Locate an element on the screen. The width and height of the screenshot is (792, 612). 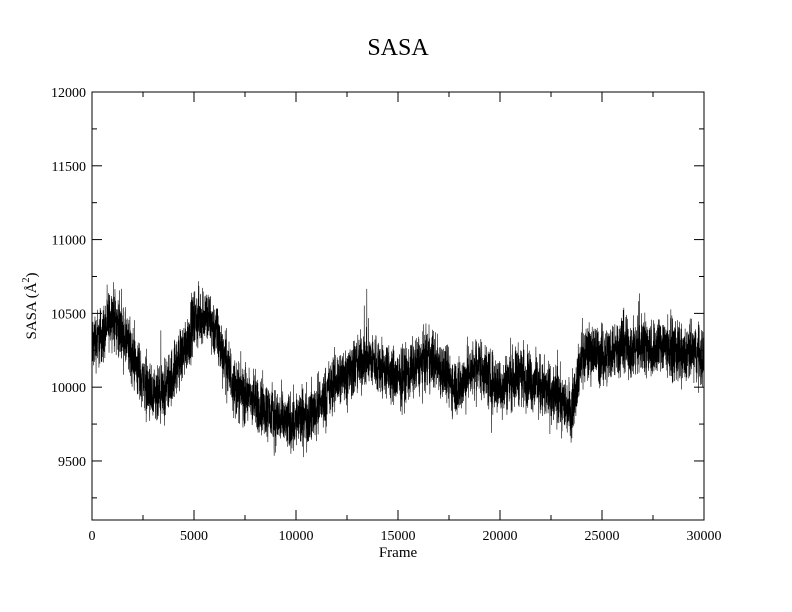
x-tick-label: 10000 is located at coordinates (296, 536).